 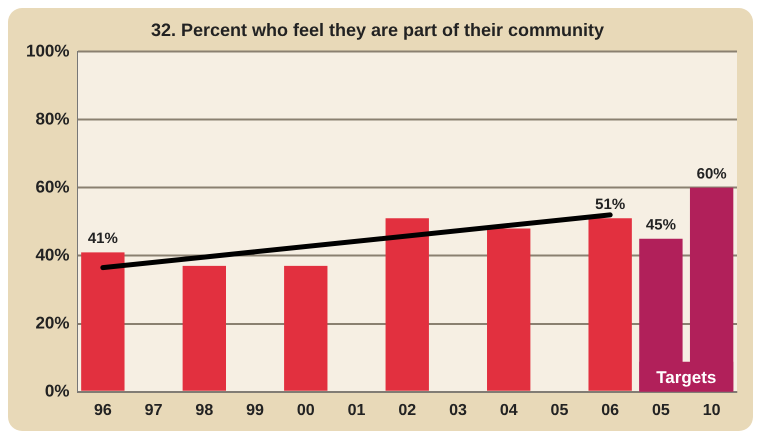 What do you see at coordinates (458, 410) in the screenshot?
I see `x-tick-label: 03` at bounding box center [458, 410].